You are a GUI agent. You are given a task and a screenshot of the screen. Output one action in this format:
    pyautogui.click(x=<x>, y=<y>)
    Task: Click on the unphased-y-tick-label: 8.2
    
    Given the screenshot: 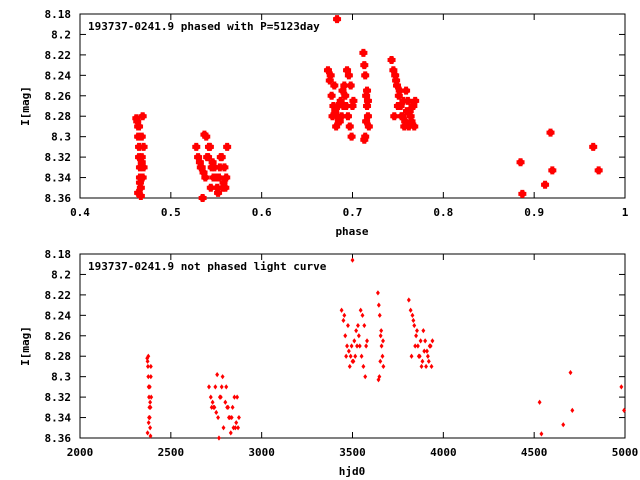 What is the action you would take?
    pyautogui.click(x=61, y=274)
    